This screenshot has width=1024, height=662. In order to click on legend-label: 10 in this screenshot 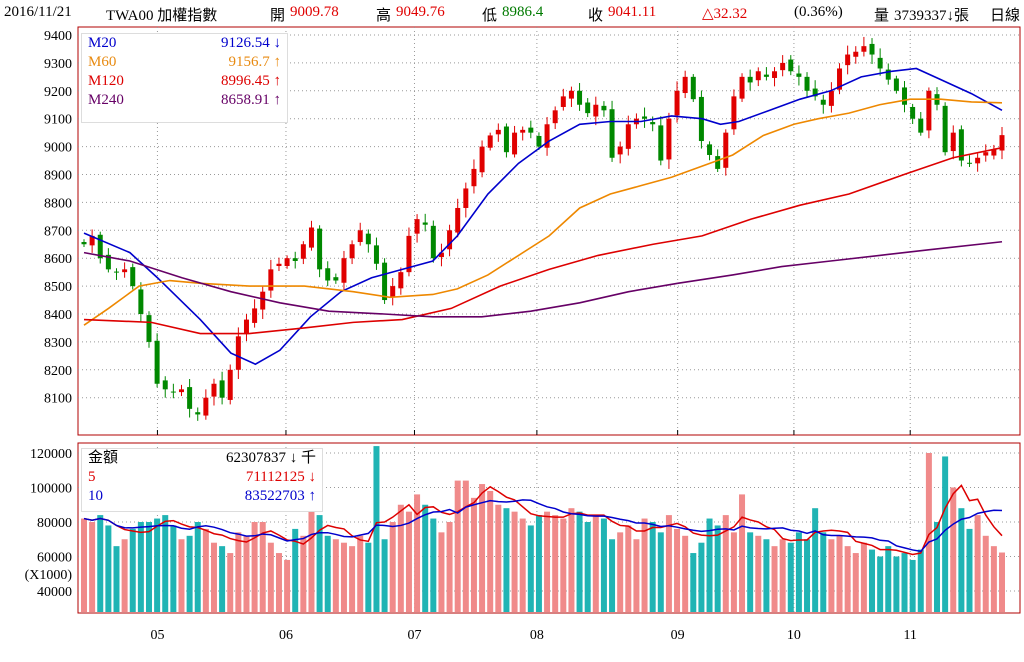, I will do `click(95, 496)`.